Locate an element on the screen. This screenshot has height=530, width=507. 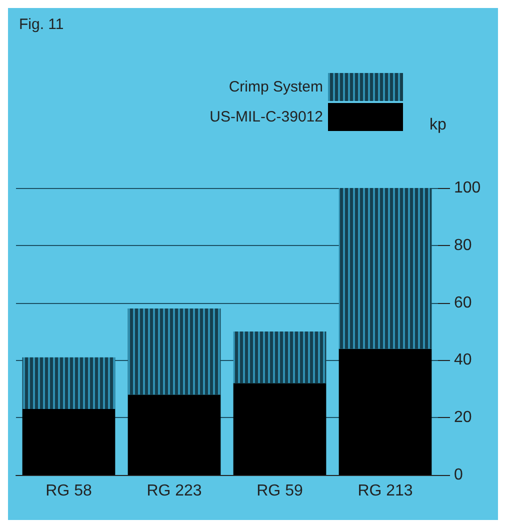
legend-label: US-MIL-C-39012 is located at coordinates (266, 117).